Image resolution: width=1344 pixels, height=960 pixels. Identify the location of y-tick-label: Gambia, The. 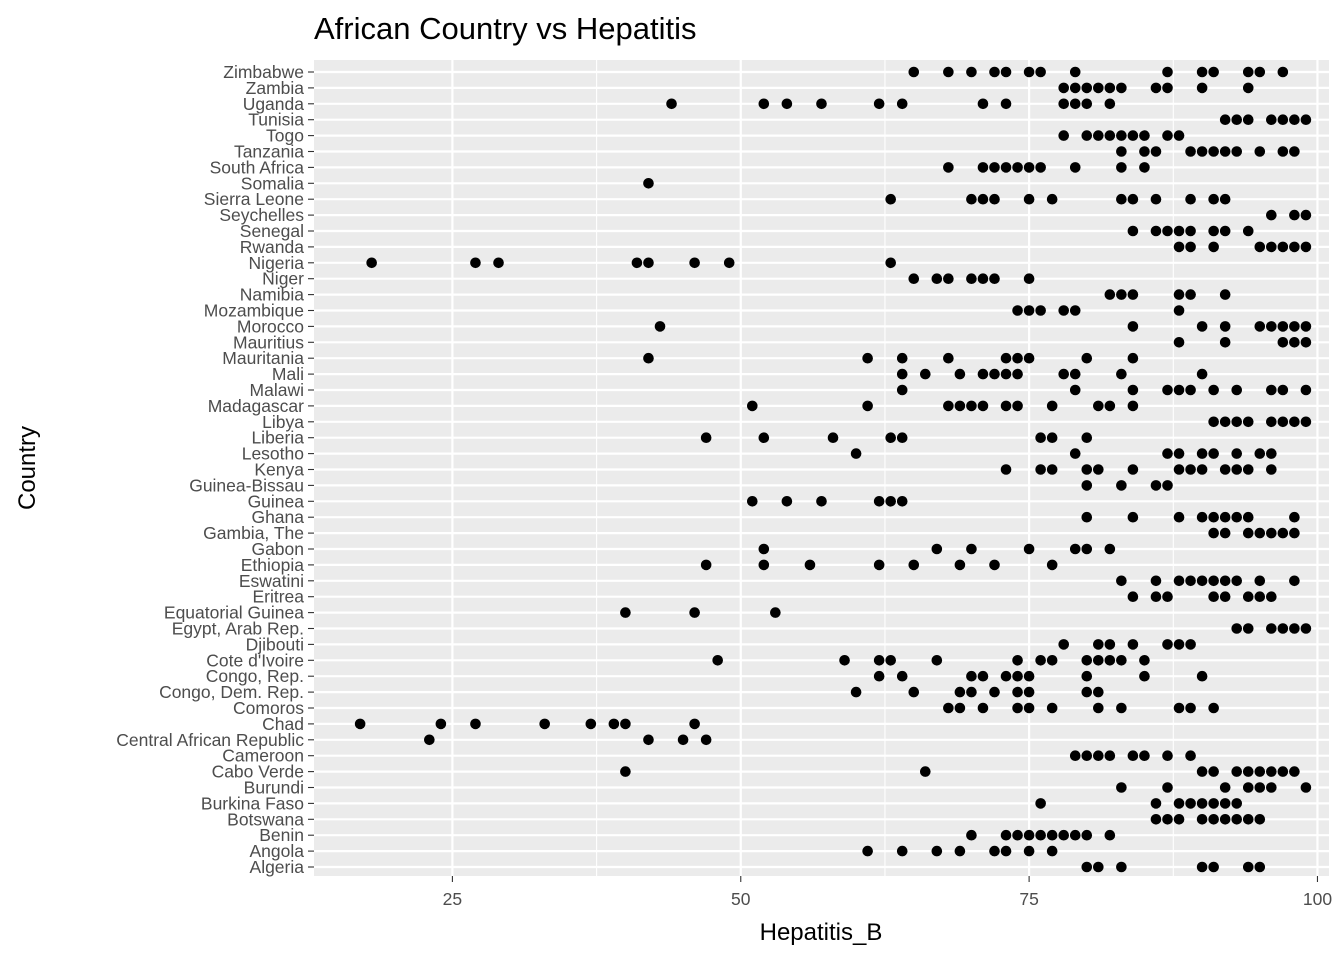
(253, 533).